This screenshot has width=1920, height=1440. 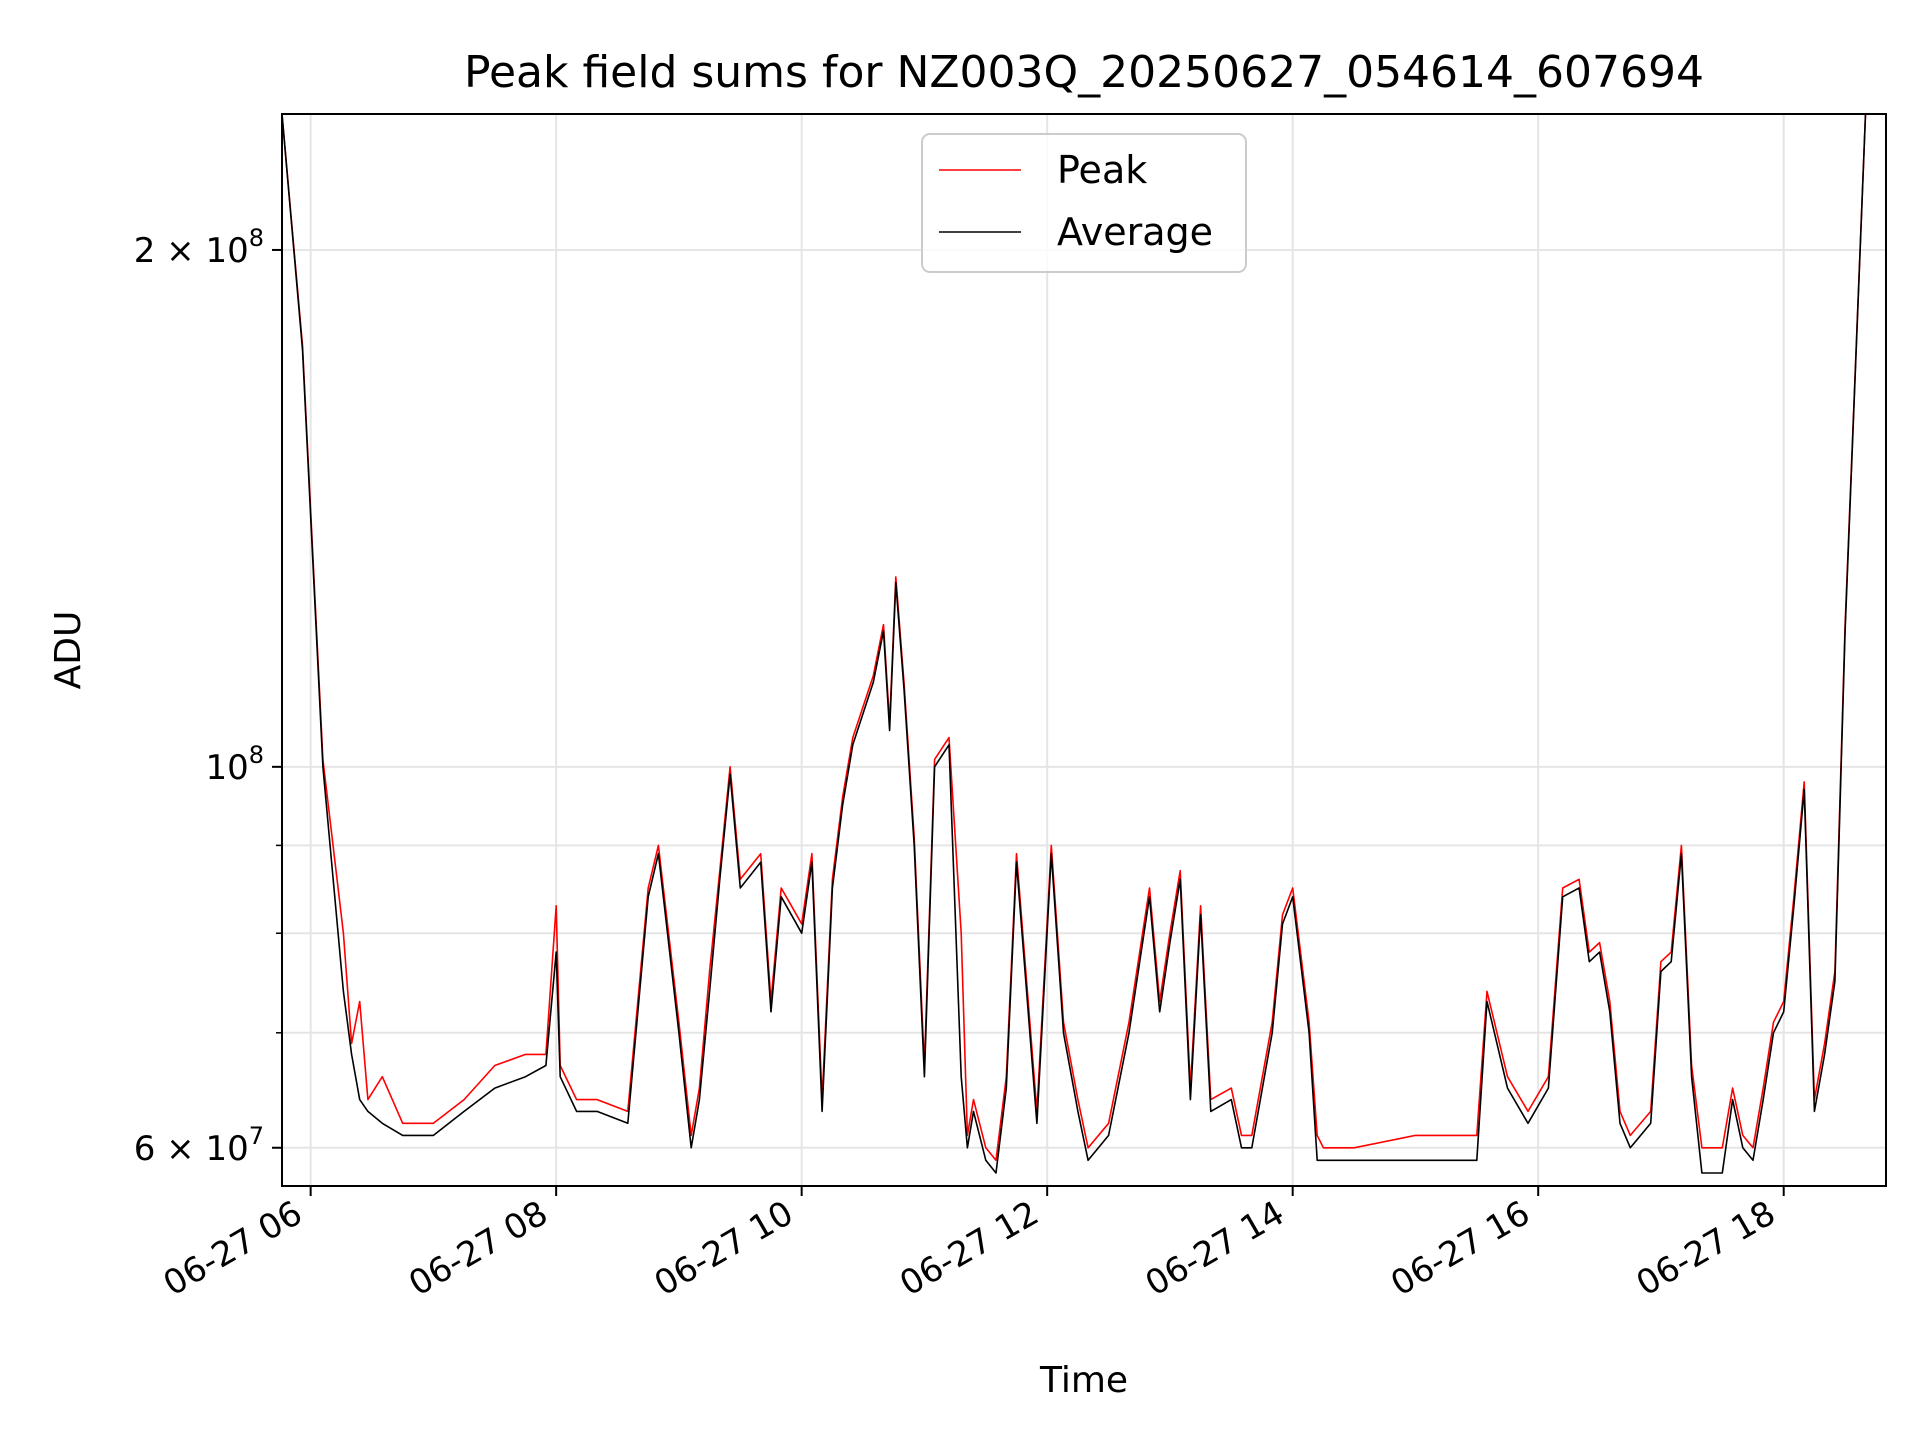 What do you see at coordinates (68, 650) in the screenshot?
I see `y-axis-label: ADU` at bounding box center [68, 650].